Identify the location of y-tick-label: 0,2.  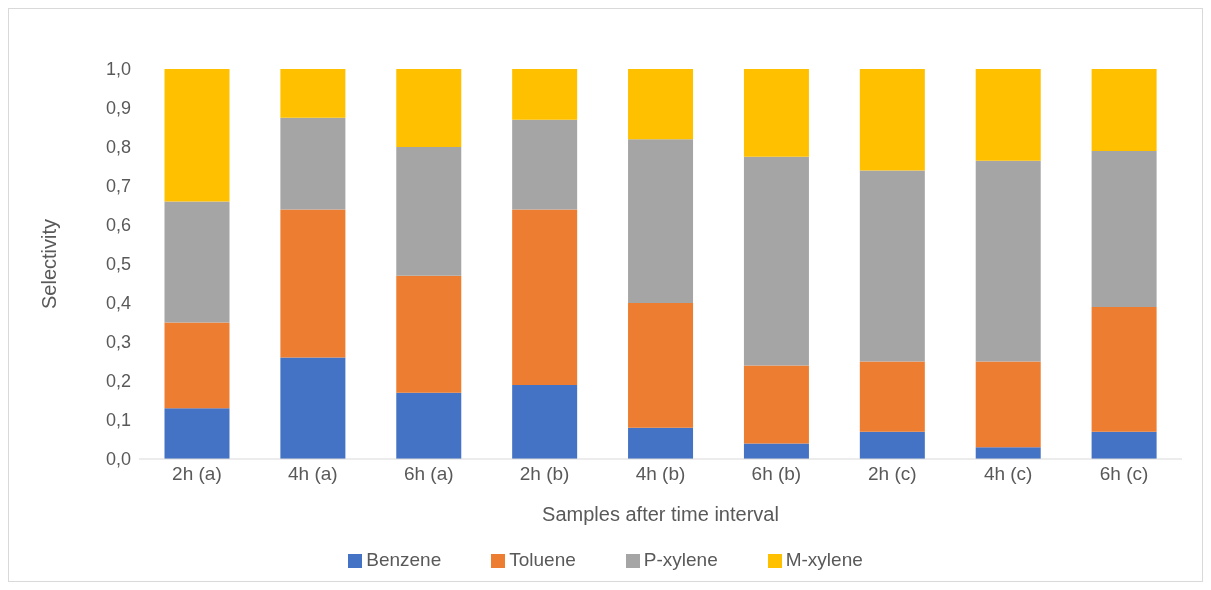
(118, 381).